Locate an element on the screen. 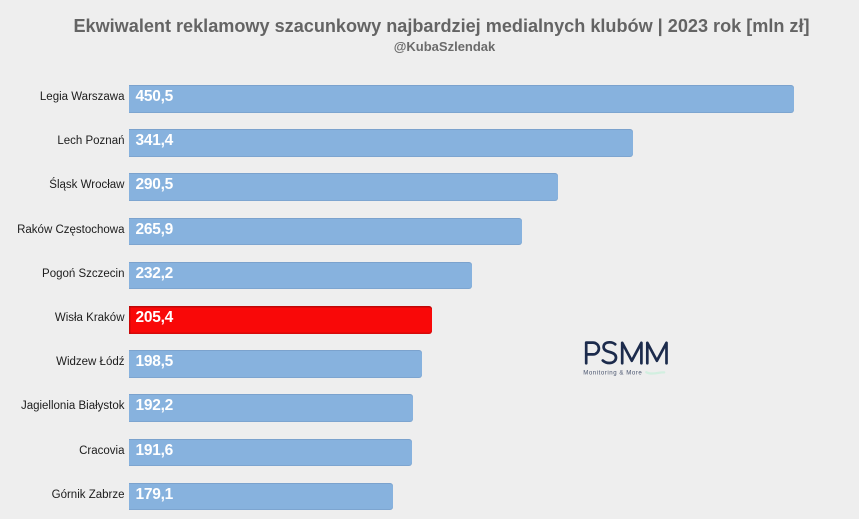 The width and height of the screenshot is (859, 519). svg-text: Monitoring & More is located at coordinates (612, 373).